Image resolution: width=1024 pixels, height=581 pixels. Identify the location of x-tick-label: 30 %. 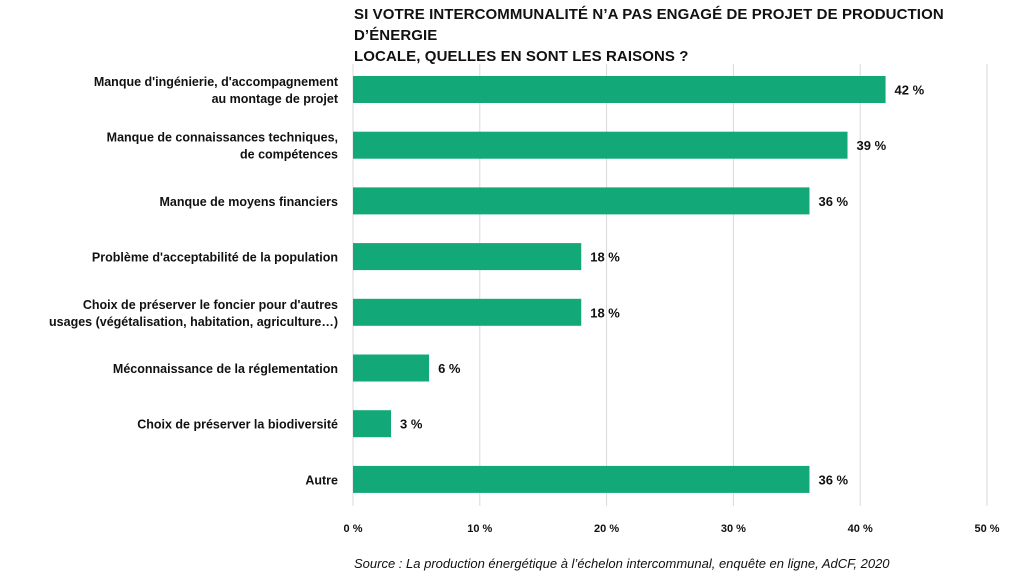
(733, 529).